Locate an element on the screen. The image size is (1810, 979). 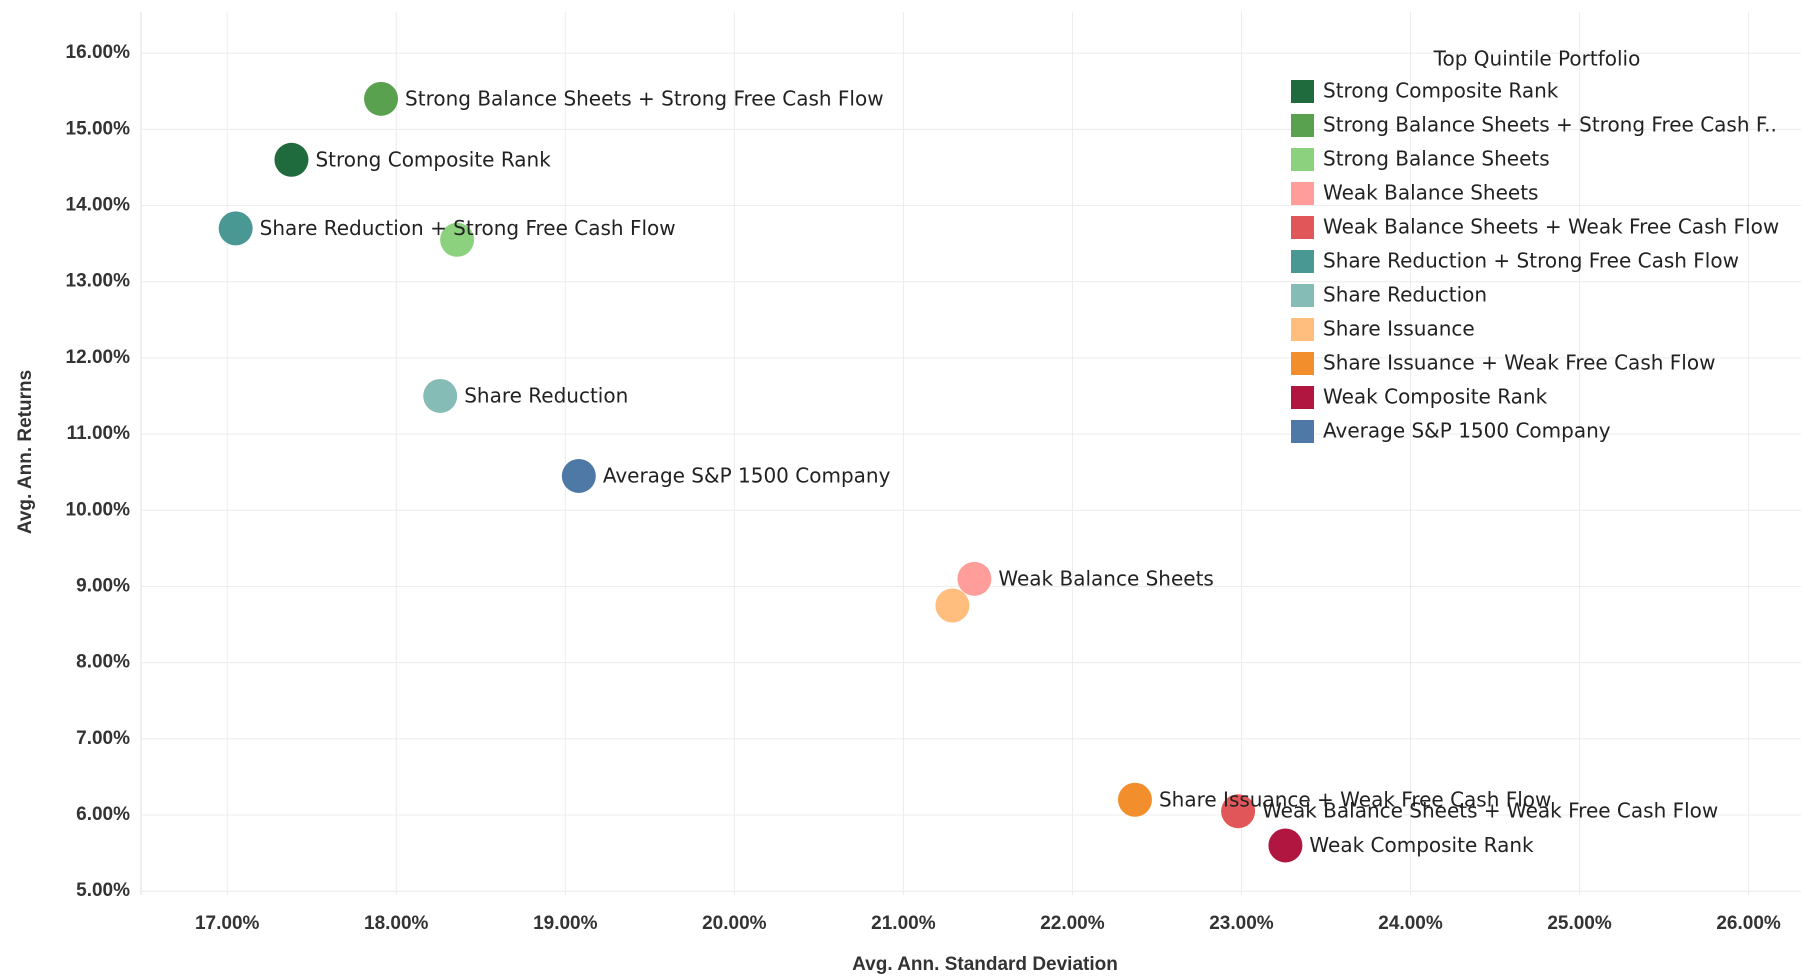
x-tick-label: 25.00% is located at coordinates (1579, 923).